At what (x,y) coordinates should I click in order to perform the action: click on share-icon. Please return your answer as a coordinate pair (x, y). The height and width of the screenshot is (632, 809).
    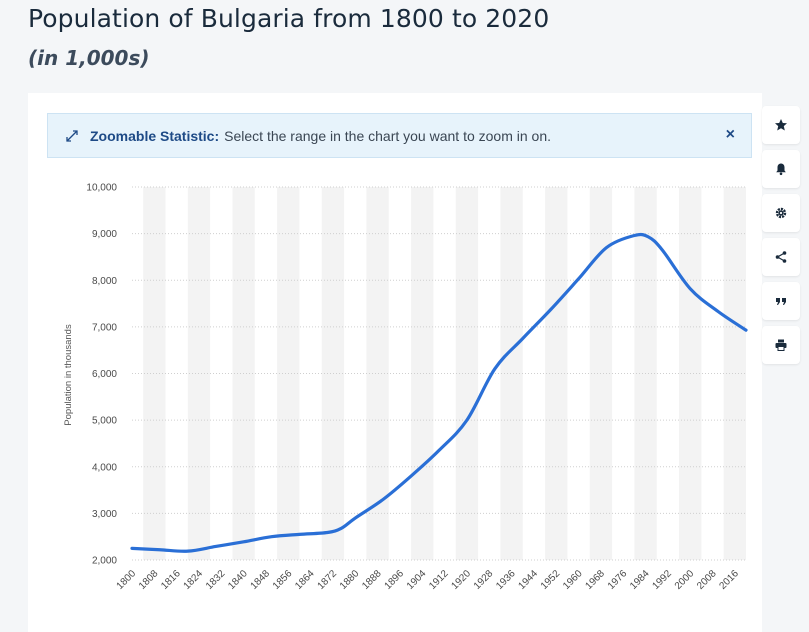
    Looking at the image, I should click on (781, 257).